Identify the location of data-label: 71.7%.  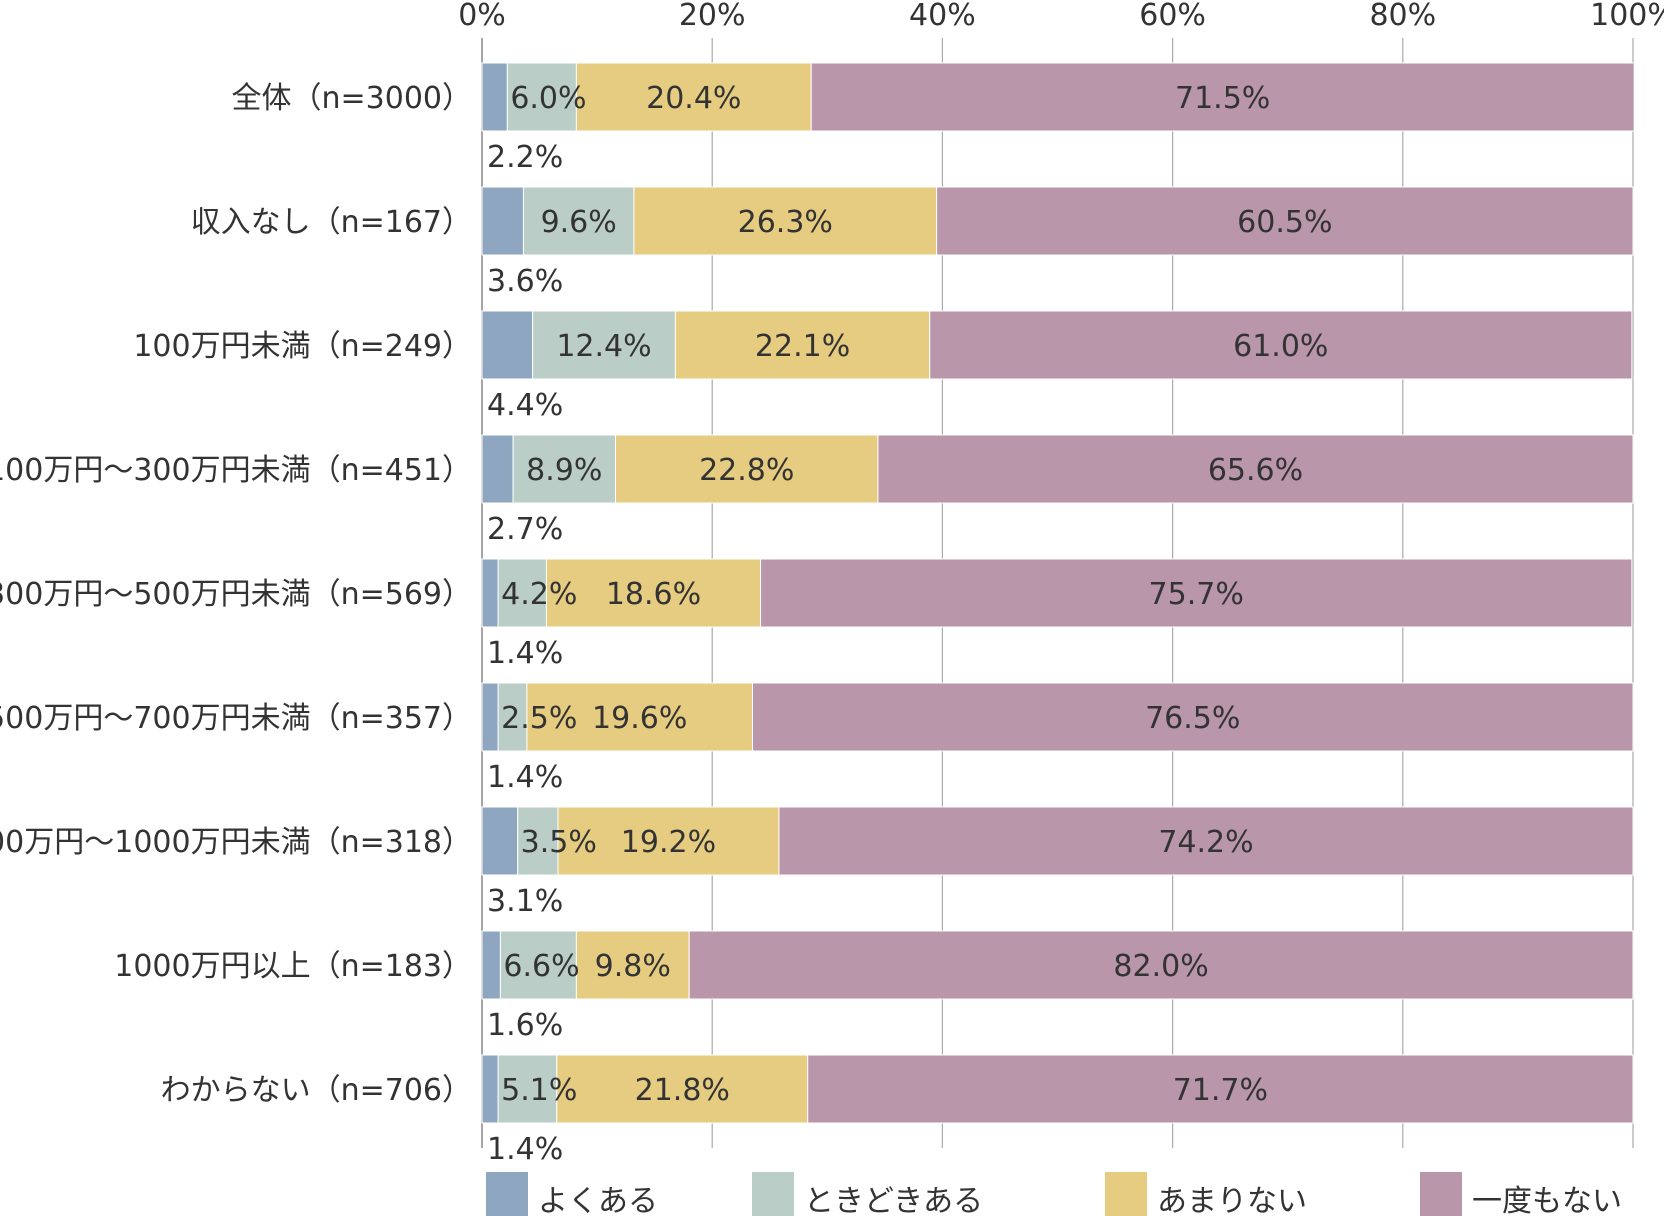
(1220, 1090).